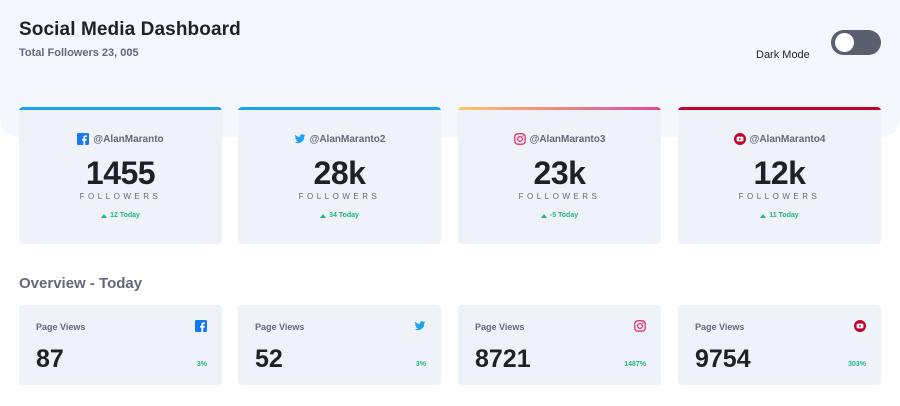 The height and width of the screenshot is (406, 900). I want to click on account-handle: @AlanMaranto, so click(128, 139).